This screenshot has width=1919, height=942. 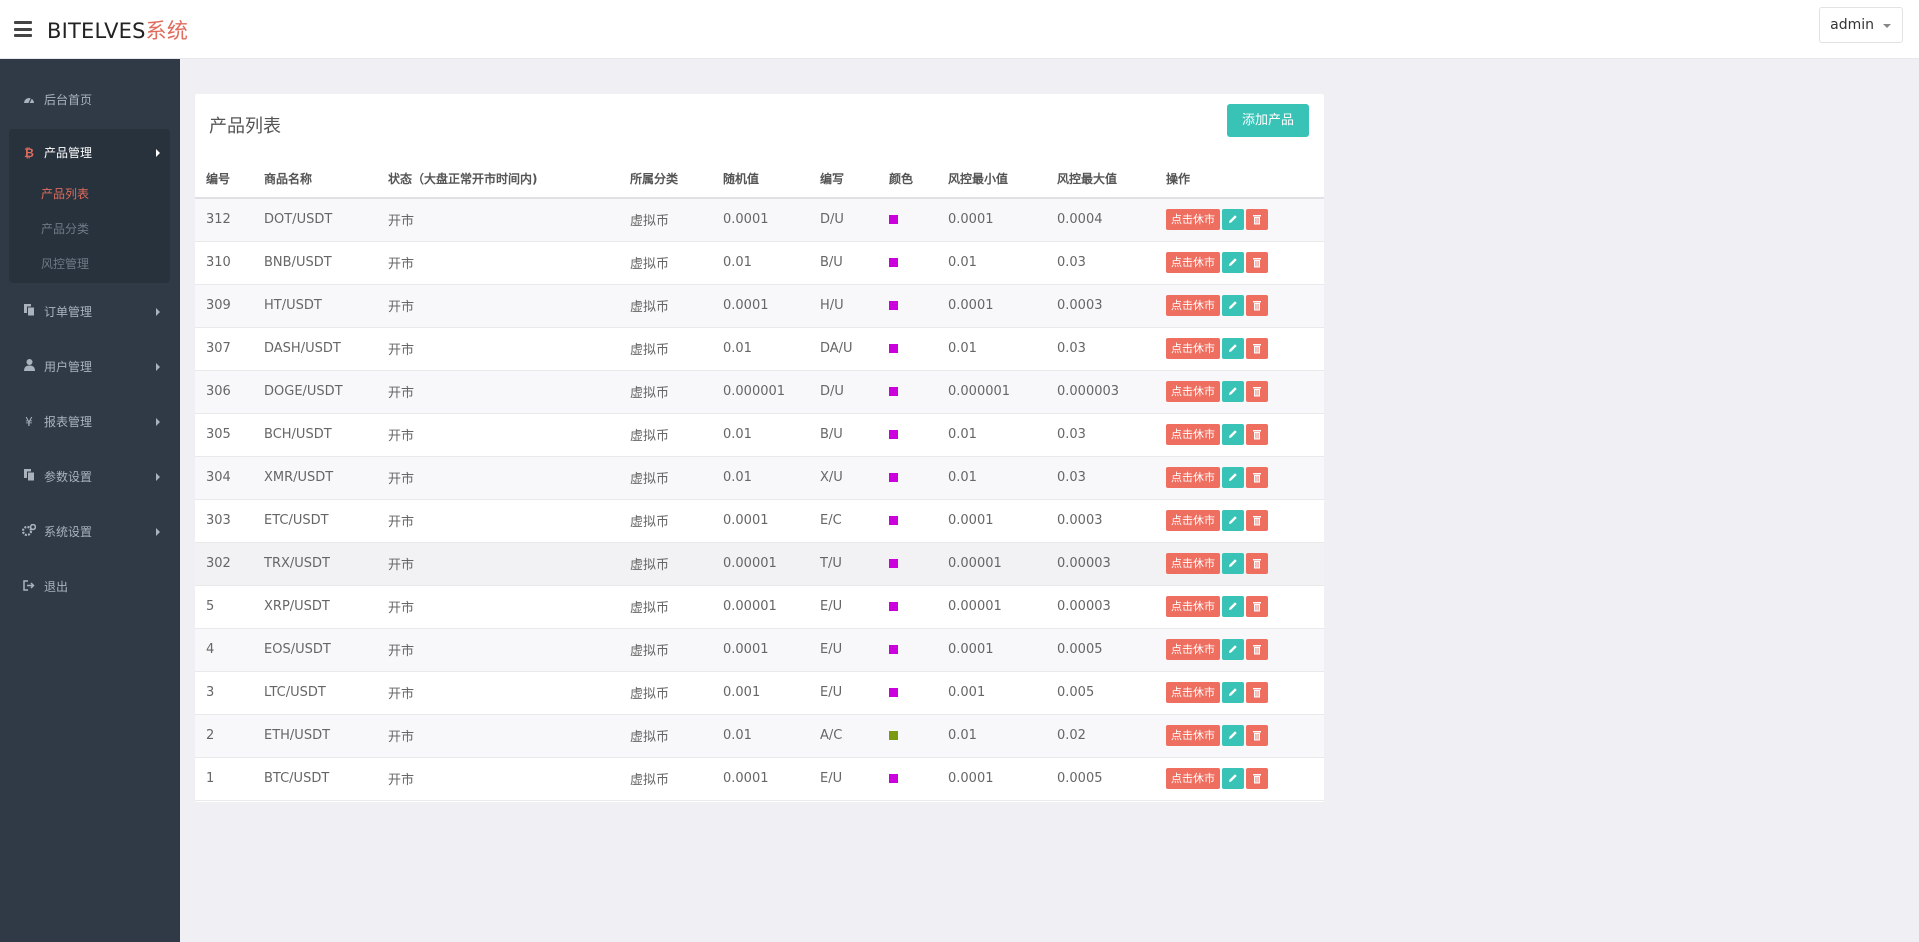 I want to click on cell-name: BNB/USDT, so click(x=315, y=263).